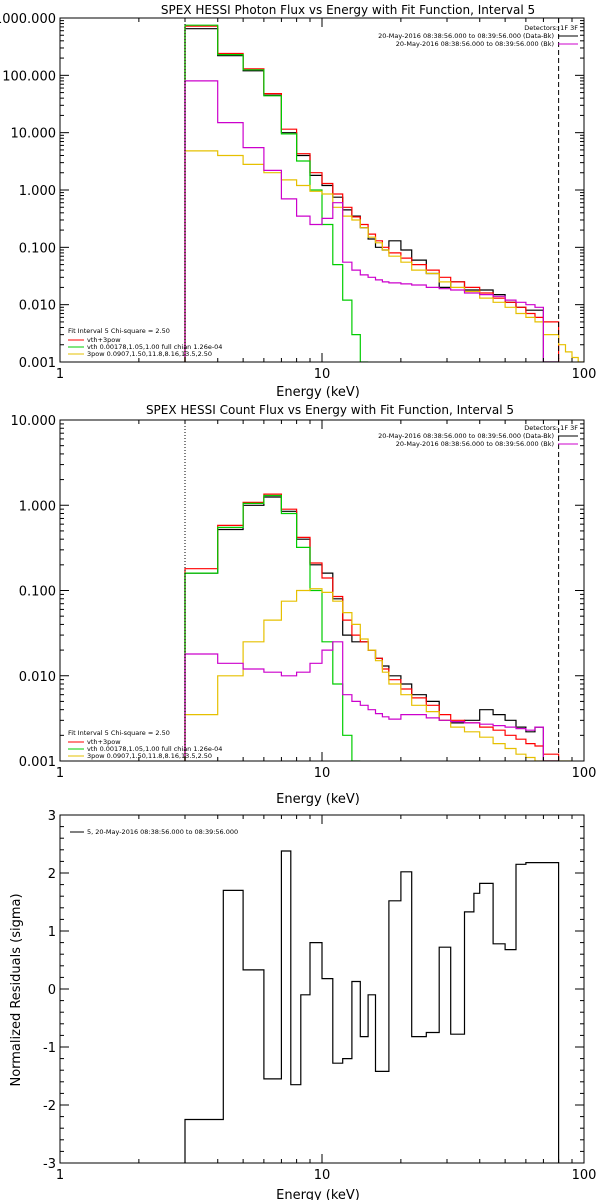  What do you see at coordinates (119, 331) in the screenshot?
I see `photon-flux-fit-info: Fit Interval 5 Chi-square = 2.50` at bounding box center [119, 331].